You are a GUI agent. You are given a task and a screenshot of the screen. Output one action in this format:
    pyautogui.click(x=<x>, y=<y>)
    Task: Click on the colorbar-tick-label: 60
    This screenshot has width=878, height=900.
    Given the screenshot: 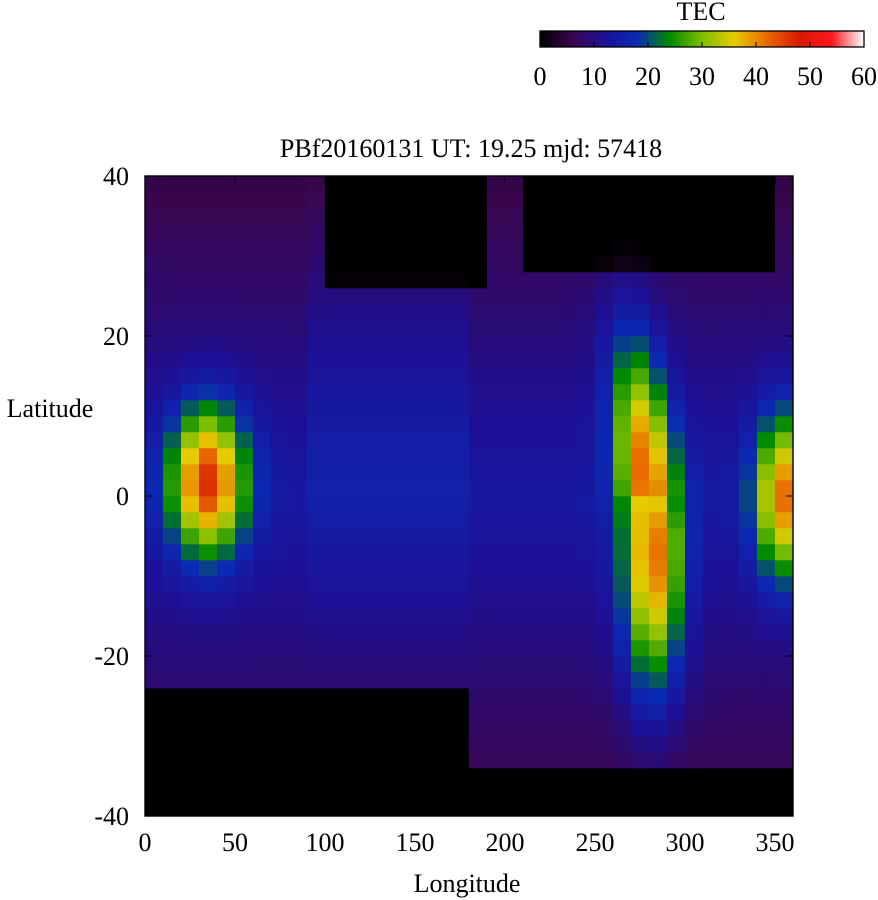 What is the action you would take?
    pyautogui.click(x=864, y=76)
    